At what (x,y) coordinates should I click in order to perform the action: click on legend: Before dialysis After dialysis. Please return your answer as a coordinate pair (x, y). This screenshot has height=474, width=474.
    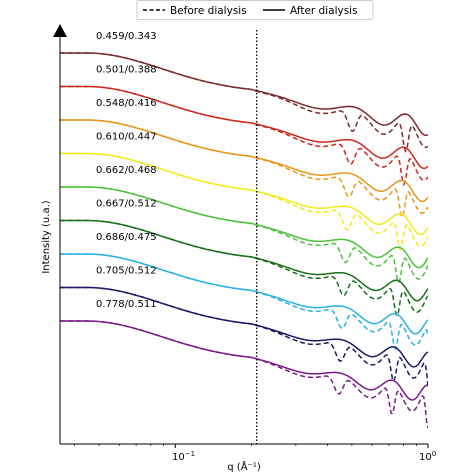
    Looking at the image, I should click on (255, 10).